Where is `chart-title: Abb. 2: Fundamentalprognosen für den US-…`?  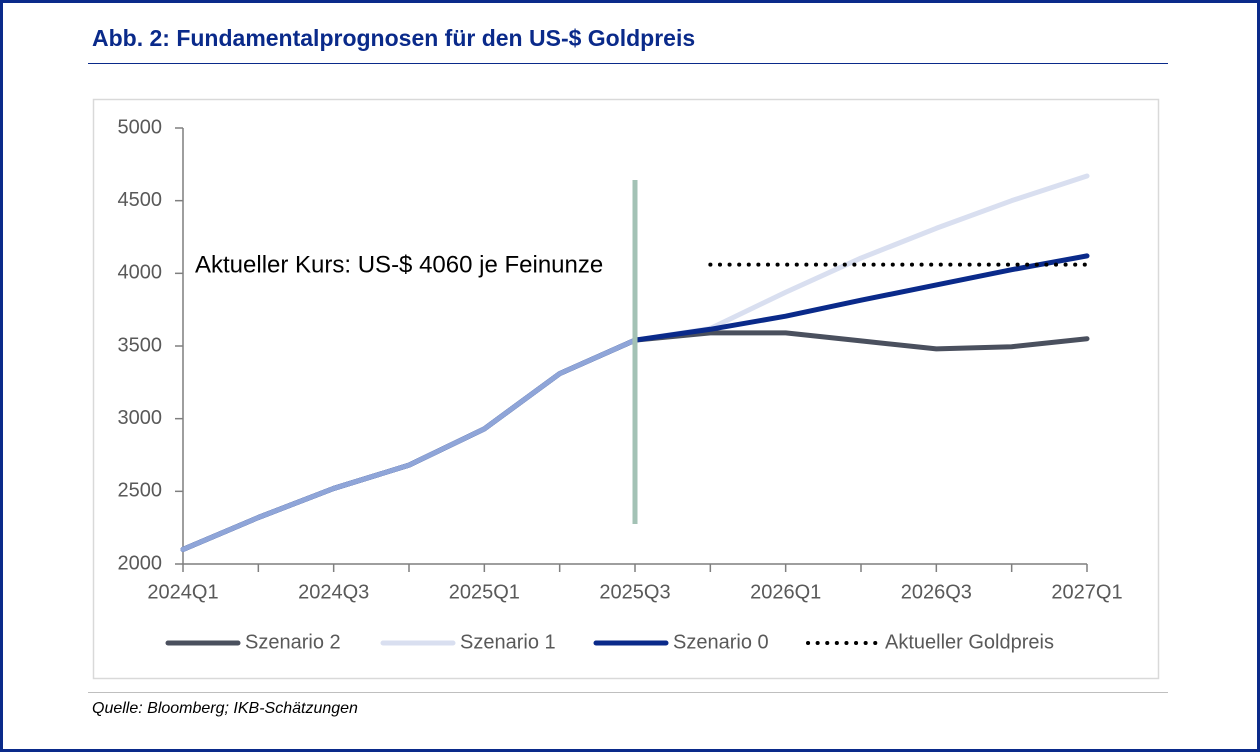
chart-title: Abb. 2: Fundamentalprognosen für den US-… is located at coordinates (393, 38).